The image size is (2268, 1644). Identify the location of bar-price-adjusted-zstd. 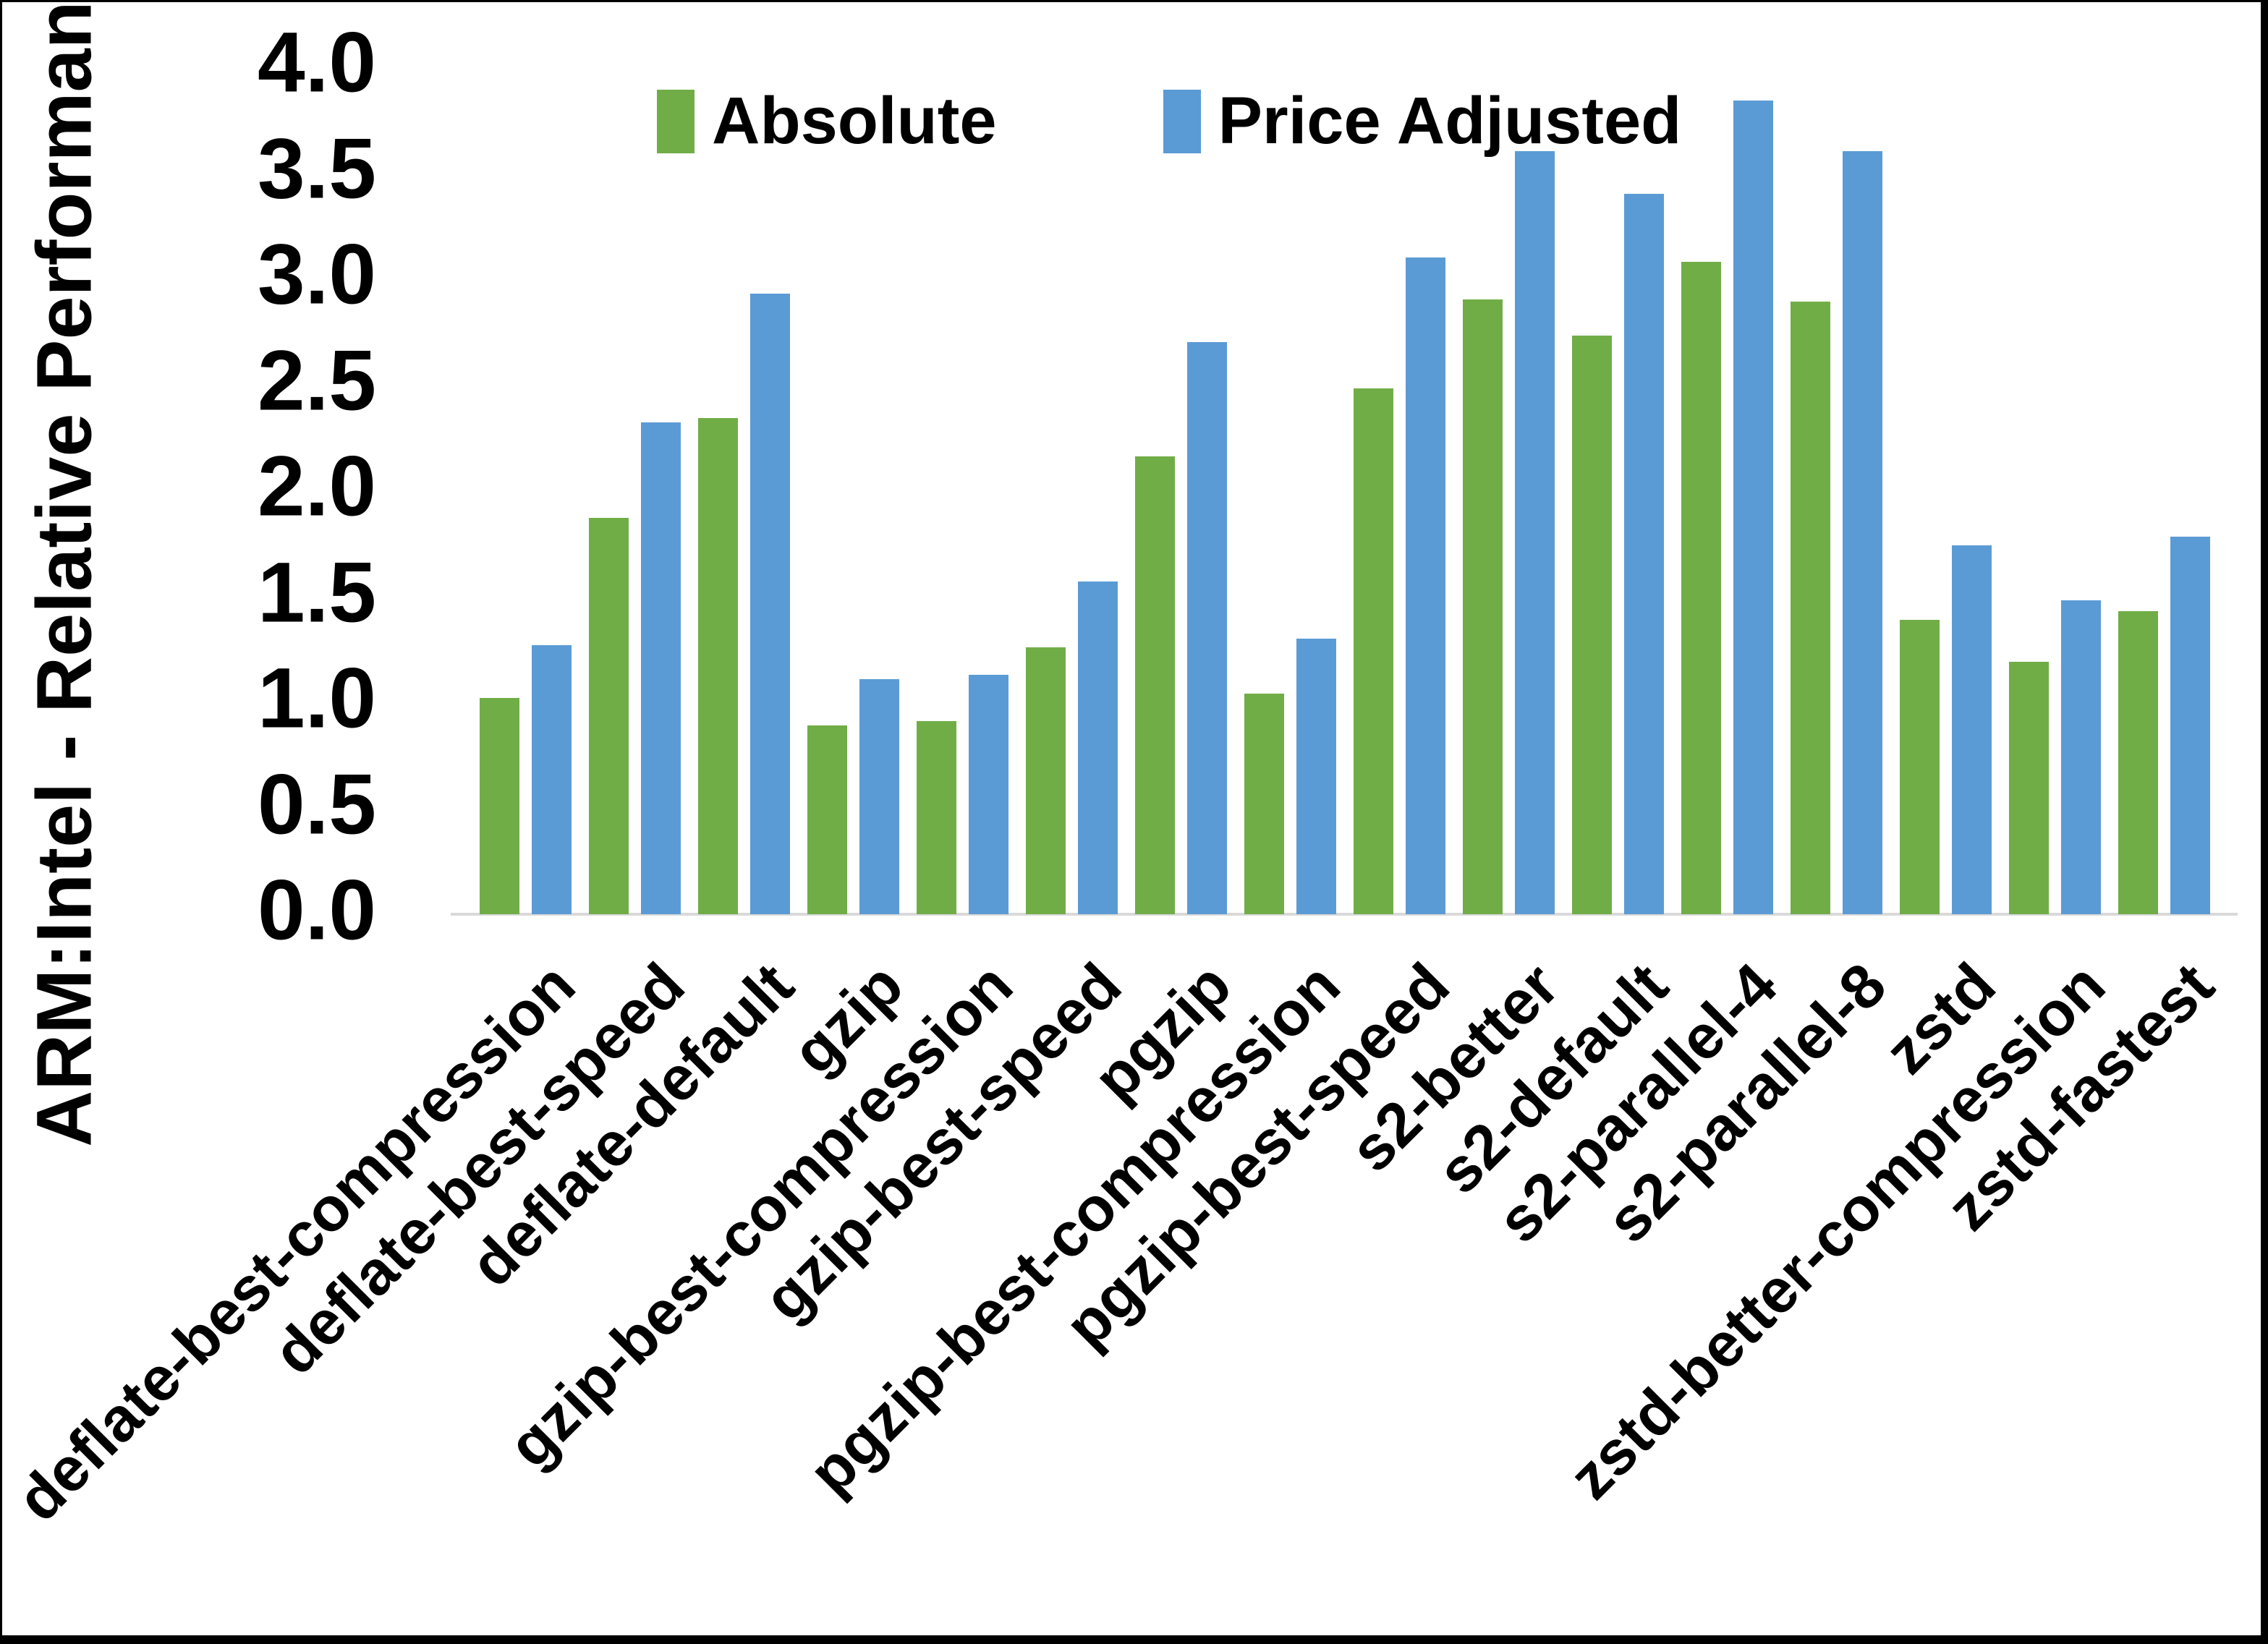
(1972, 729).